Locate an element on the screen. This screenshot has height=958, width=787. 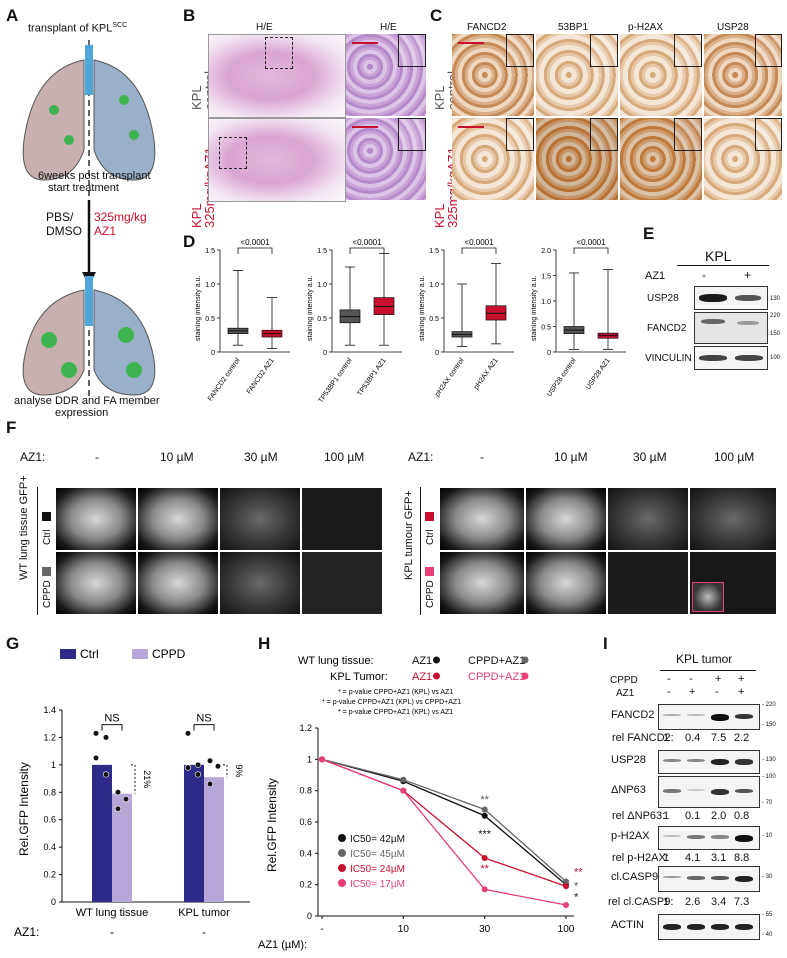
legend-swatch-cppd is located at coordinates (140, 654).